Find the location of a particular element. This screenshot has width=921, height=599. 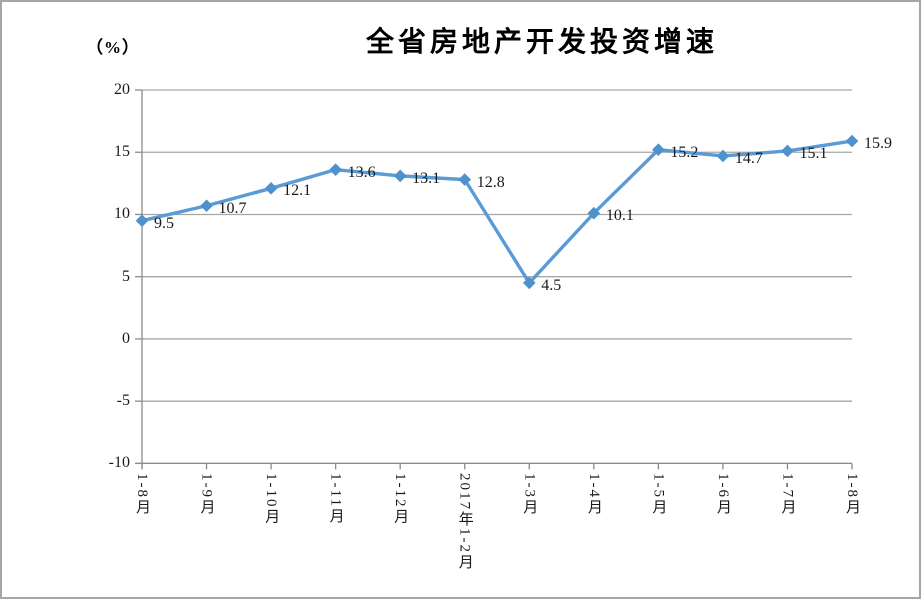

data-point-label: 4.5 is located at coordinates (551, 285).